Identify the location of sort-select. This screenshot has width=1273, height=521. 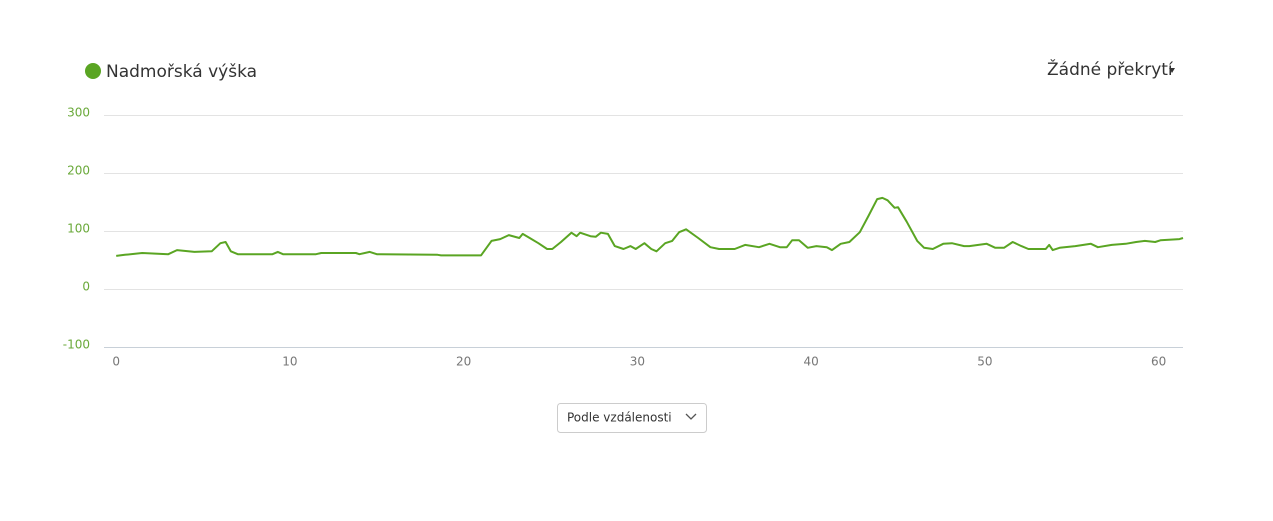
(632, 418).